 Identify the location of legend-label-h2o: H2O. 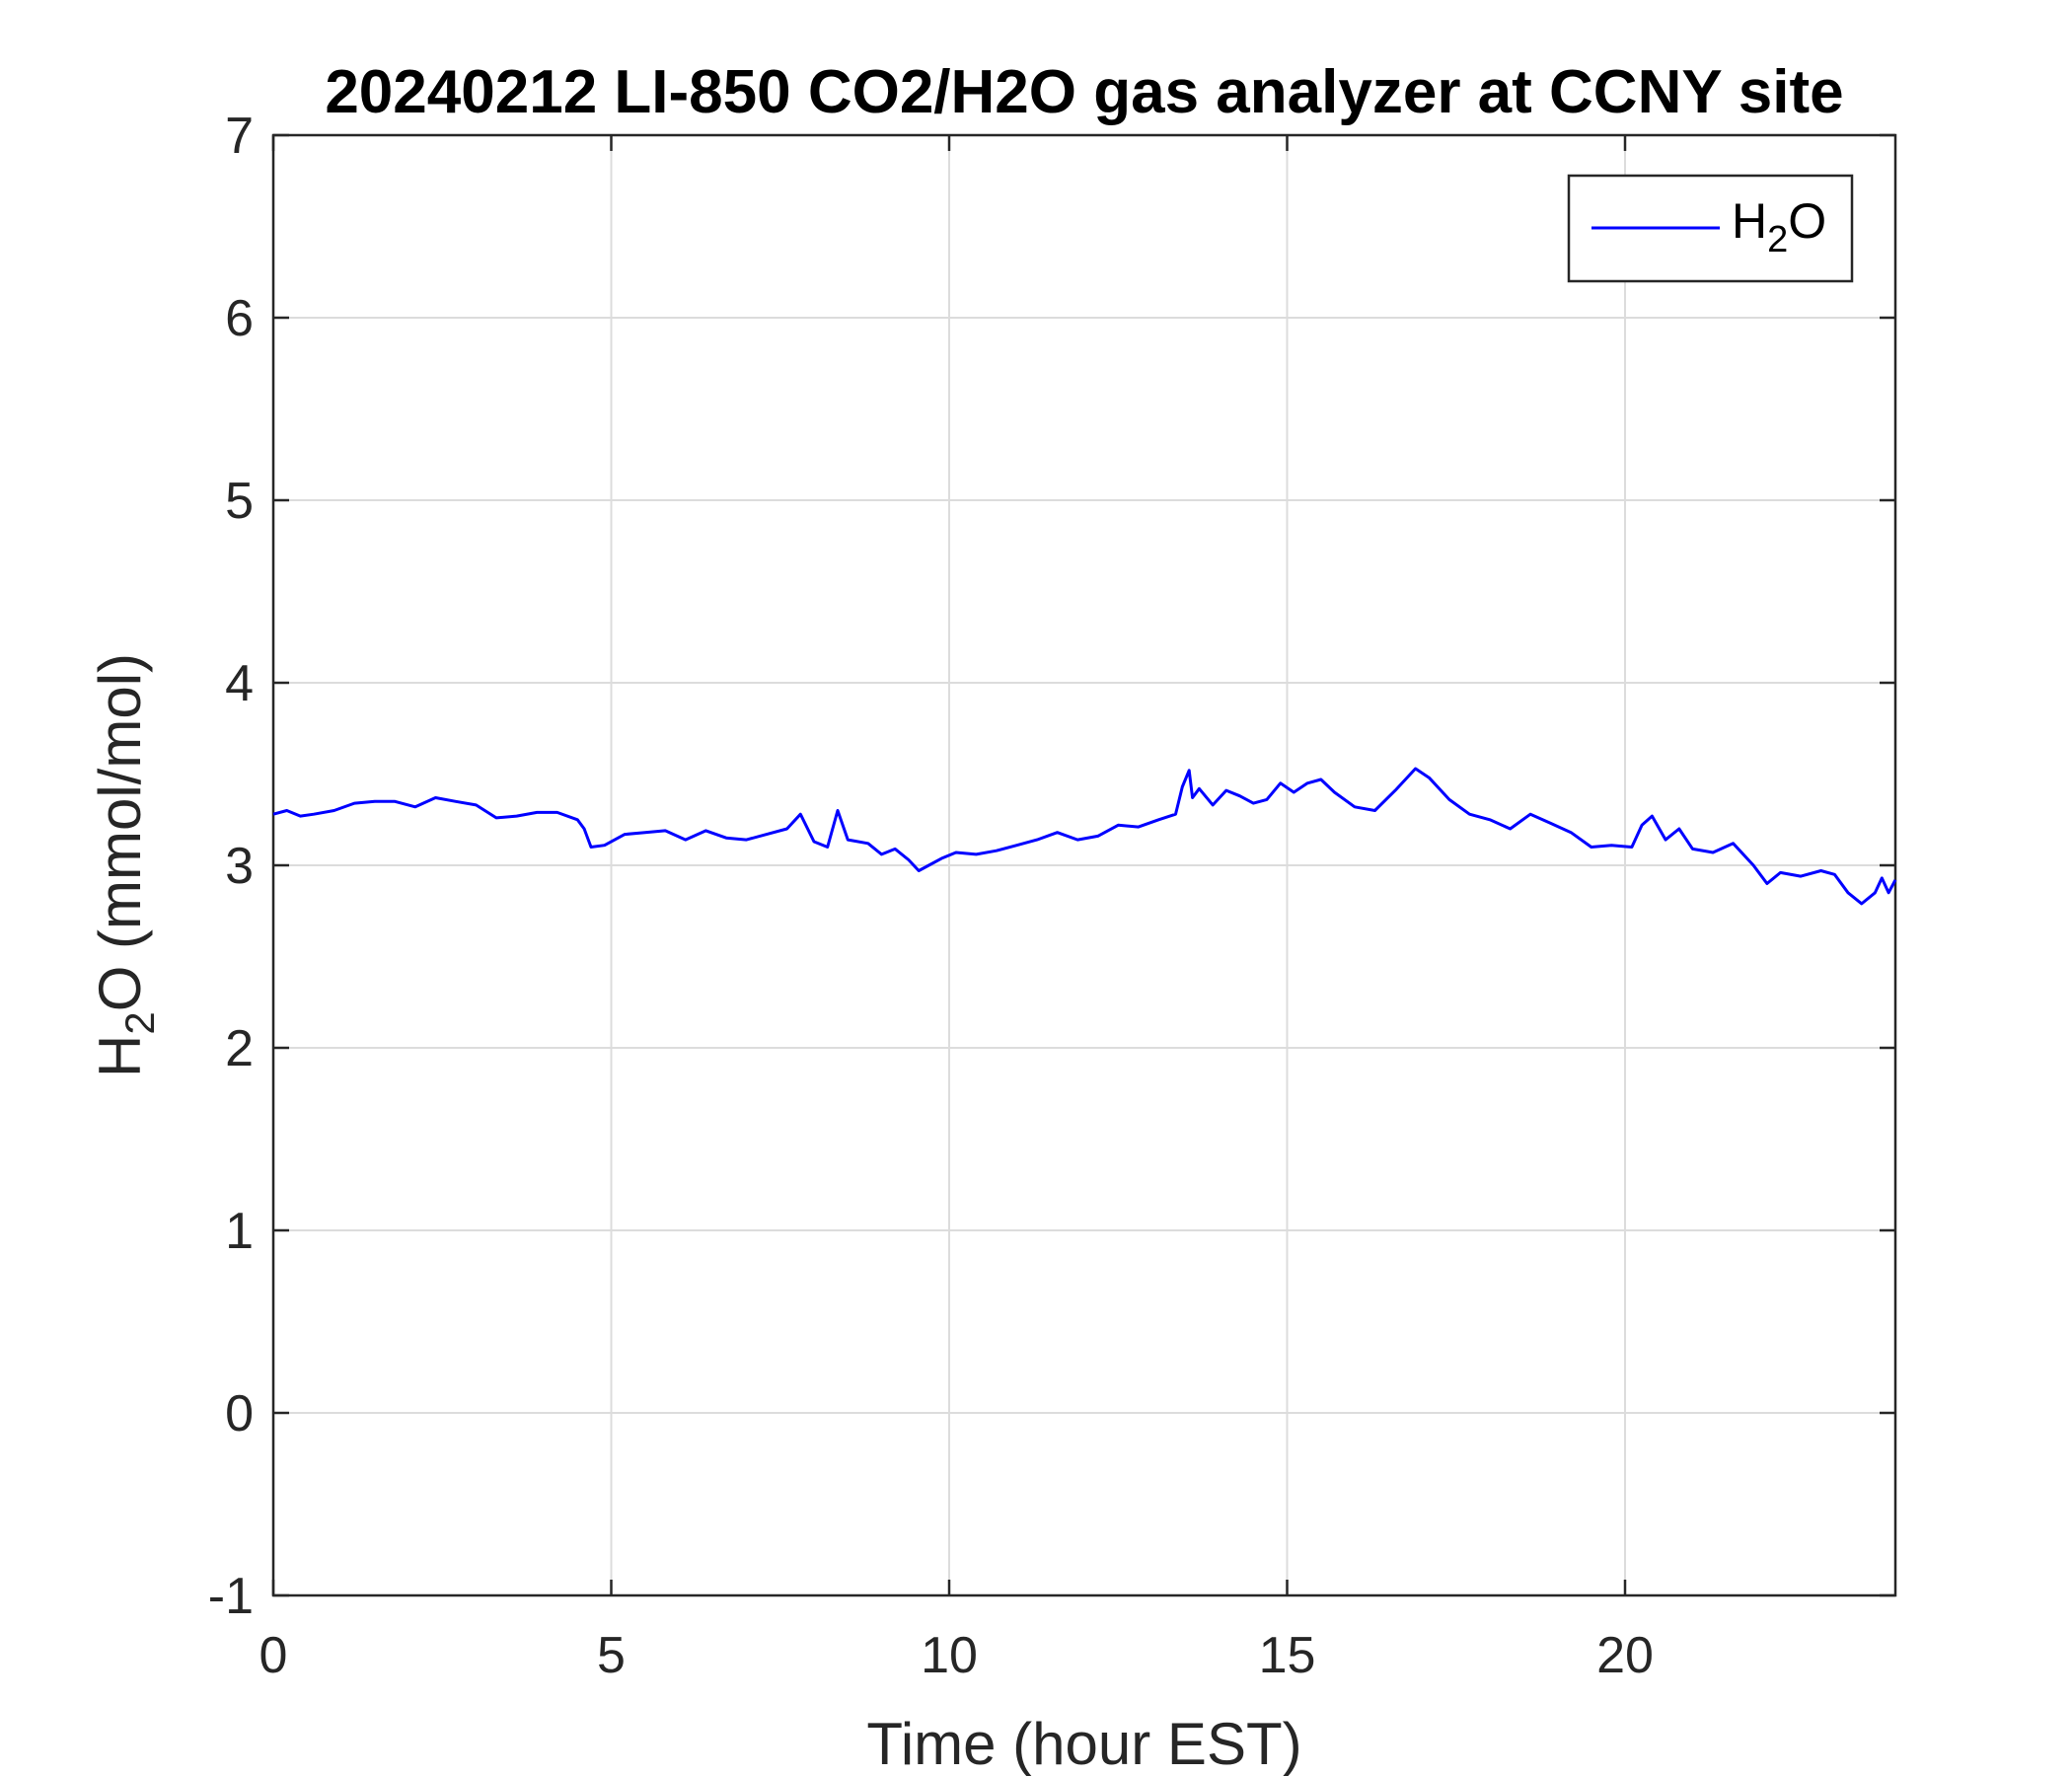
(1779, 227).